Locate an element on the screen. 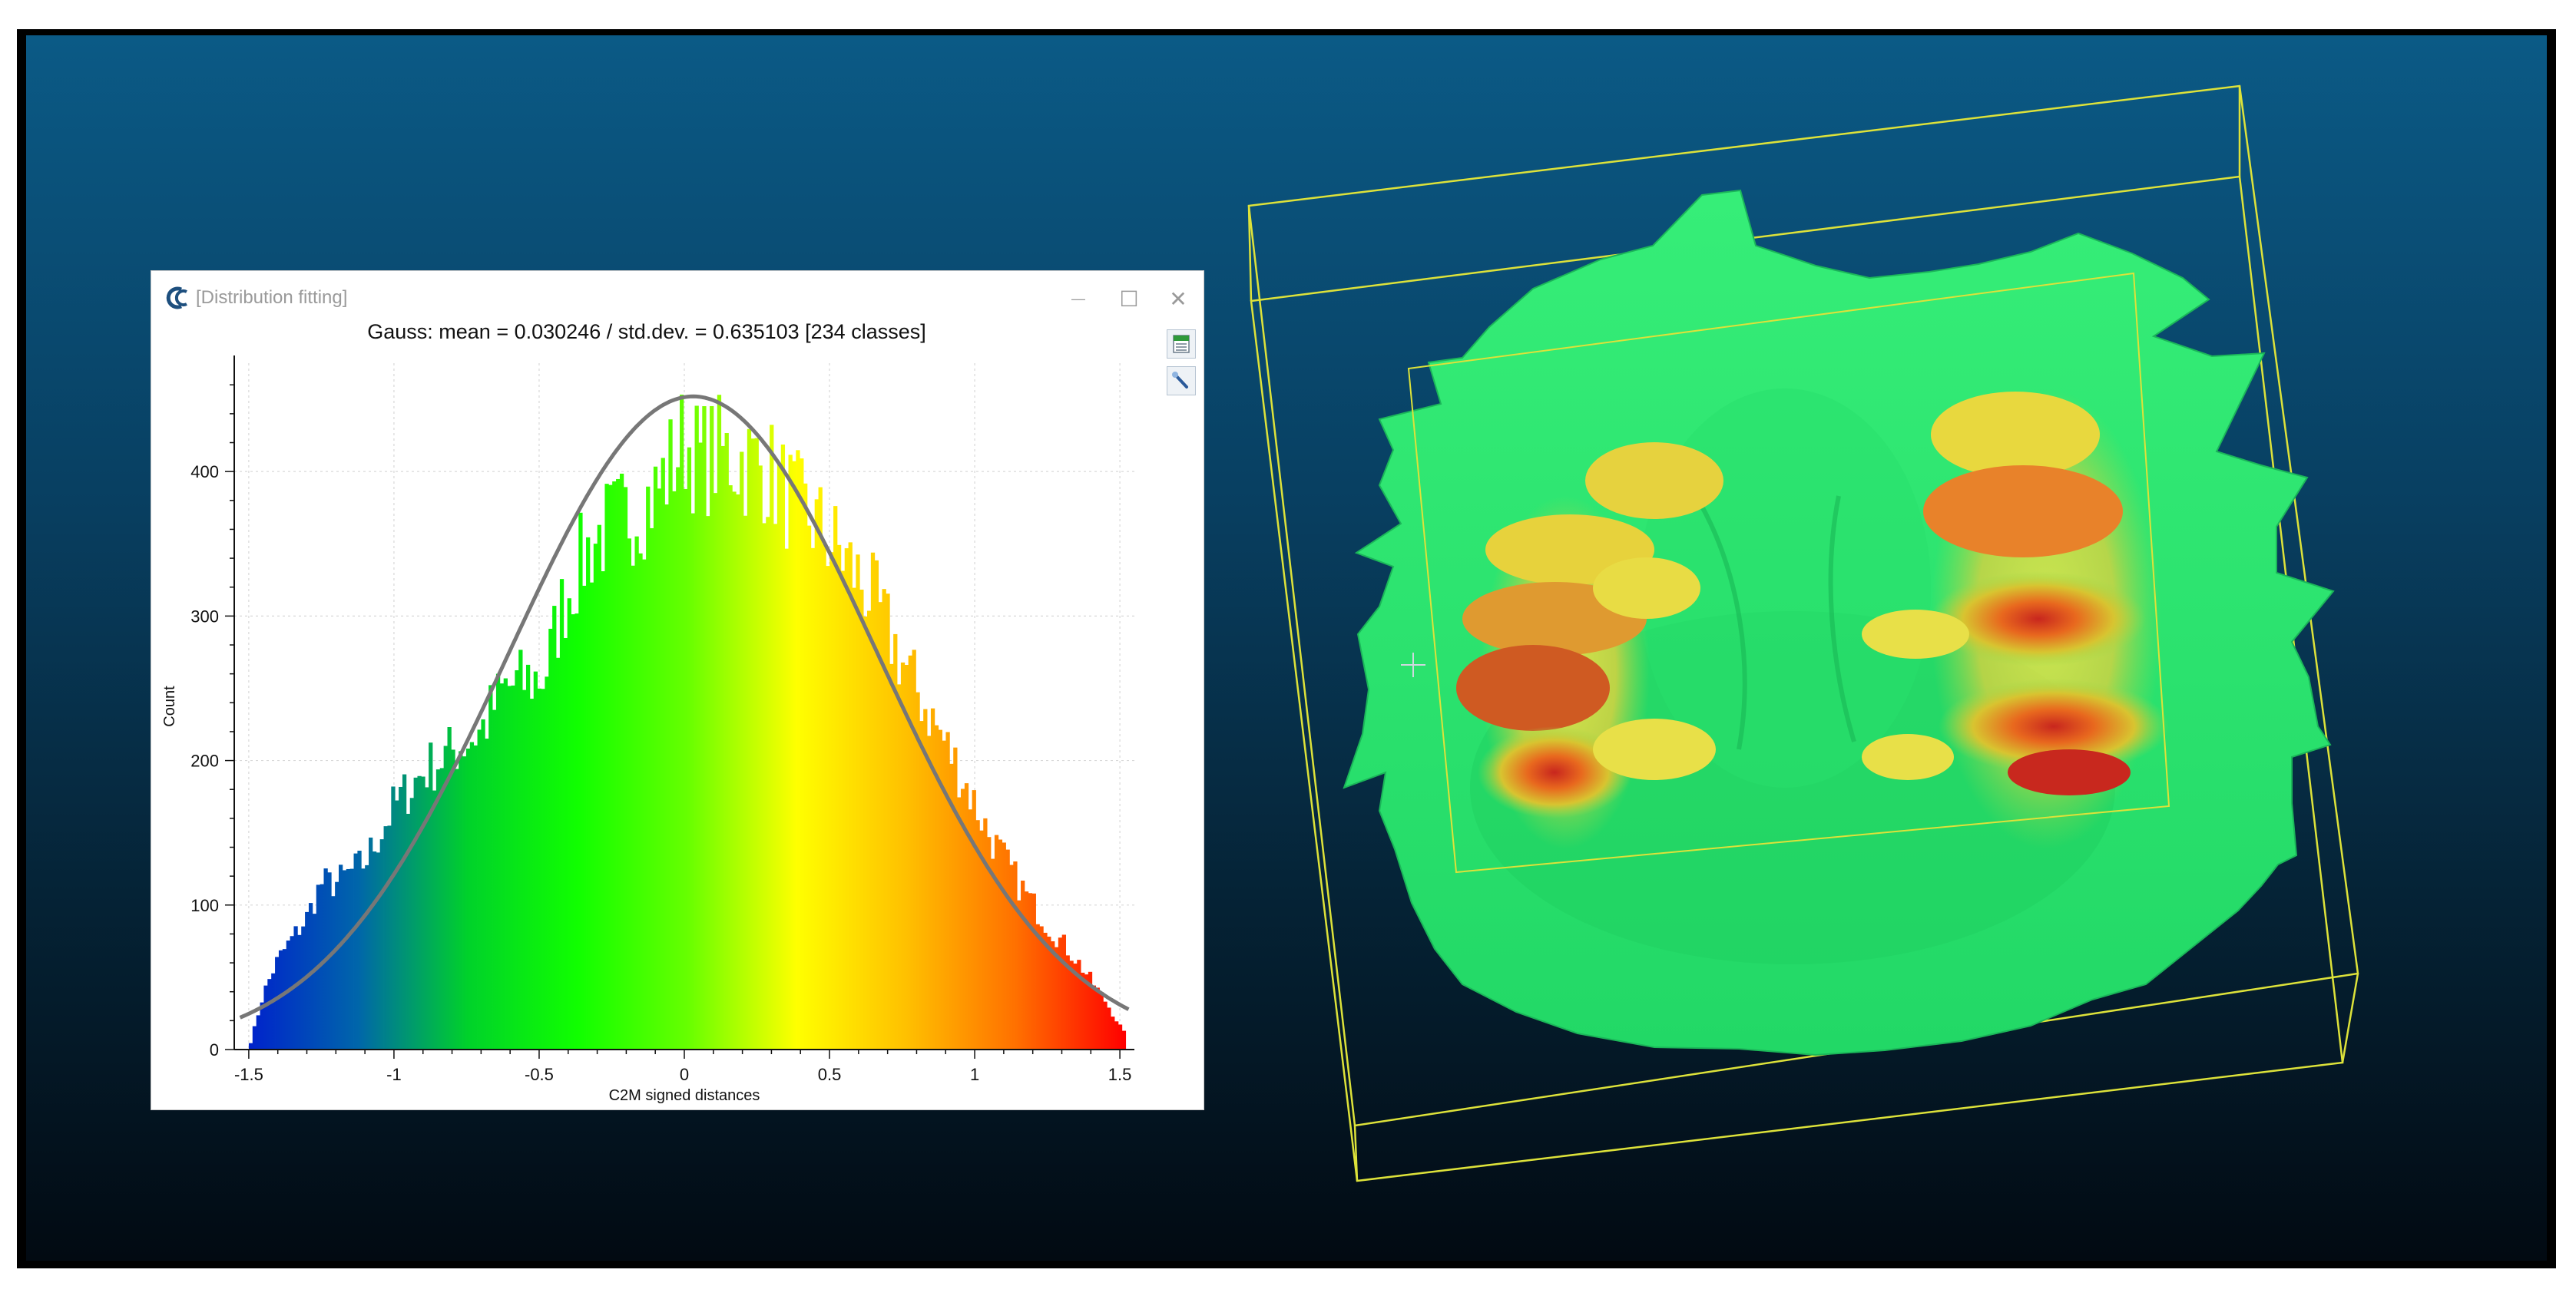  export-csv-icon is located at coordinates (1181, 344).